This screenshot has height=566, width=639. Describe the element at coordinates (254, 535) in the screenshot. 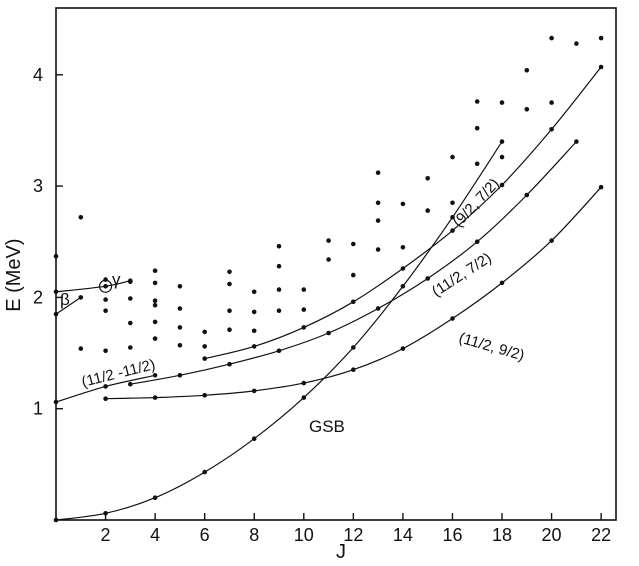

I see `x-tick-label: 8` at that location.